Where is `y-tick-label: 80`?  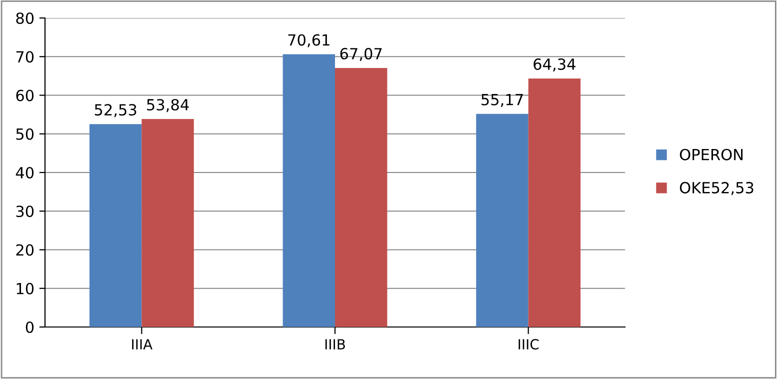
y-tick-label: 80 is located at coordinates (25, 18).